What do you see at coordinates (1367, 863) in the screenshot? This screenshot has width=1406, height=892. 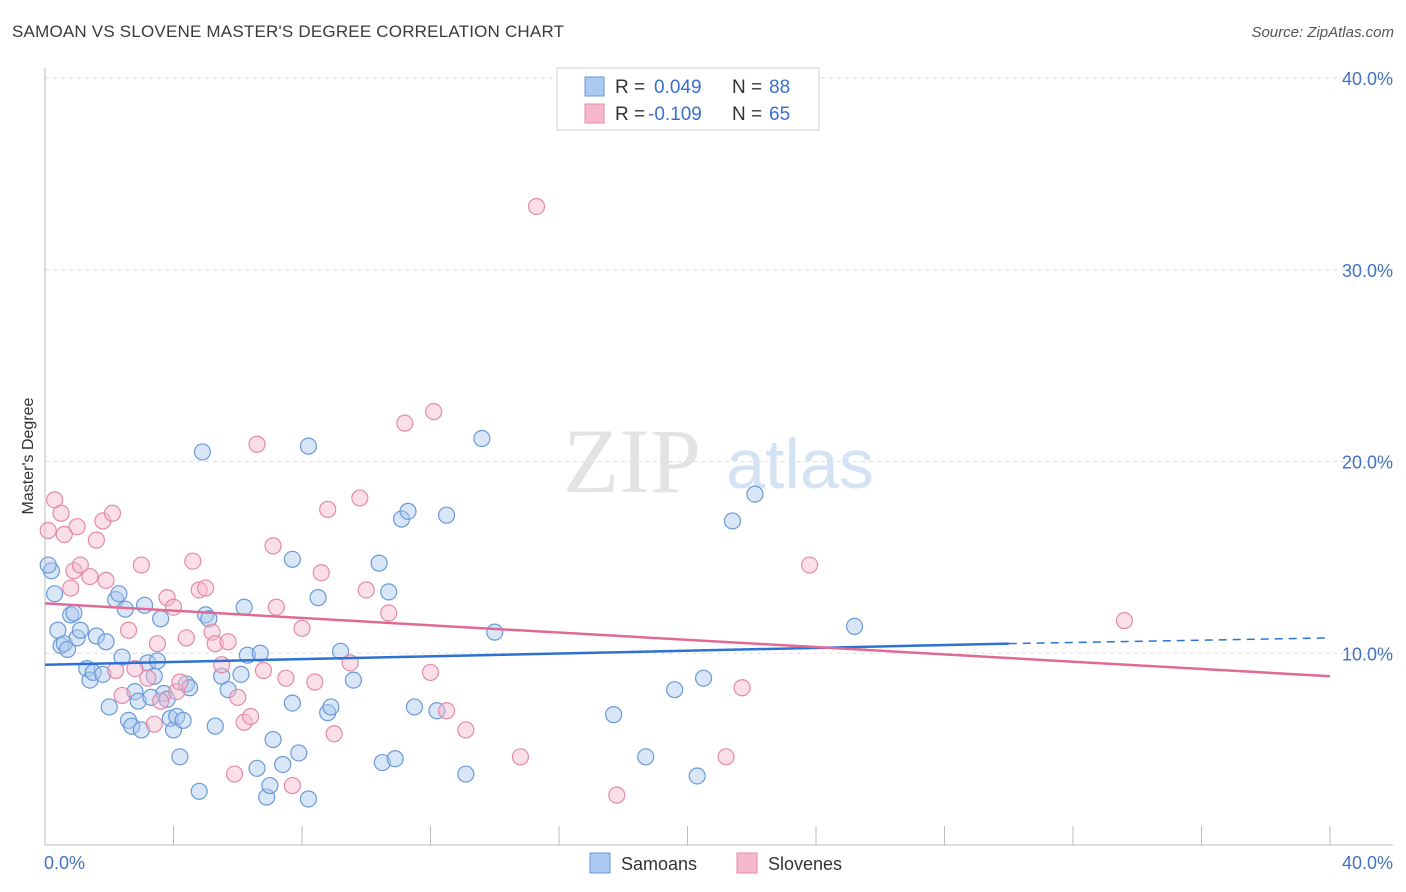 I see `x-tick-label-max: 40.0%` at bounding box center [1367, 863].